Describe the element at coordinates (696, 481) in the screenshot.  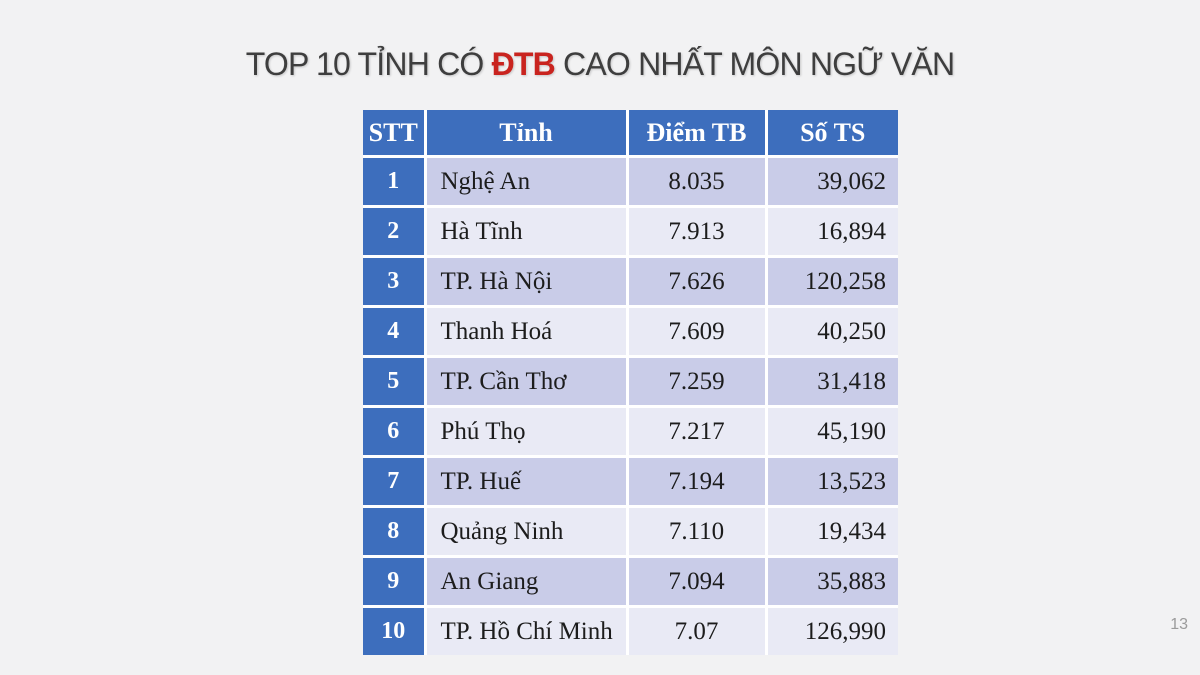
I see `row-avg-score-cell: 7.194` at that location.